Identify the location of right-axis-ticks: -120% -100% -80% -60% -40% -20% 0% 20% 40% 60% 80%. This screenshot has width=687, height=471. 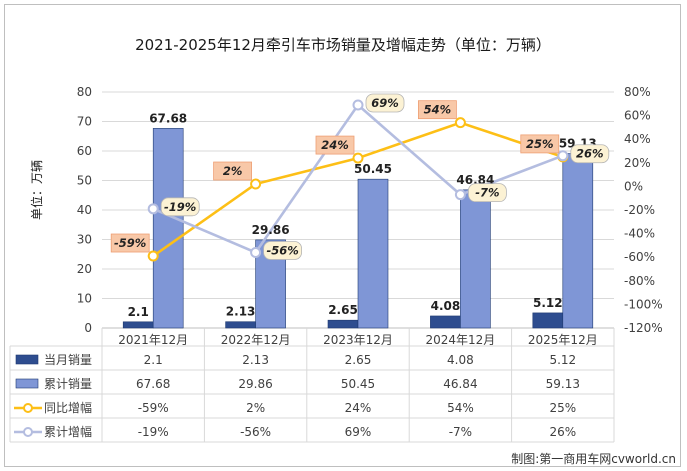
(643, 210).